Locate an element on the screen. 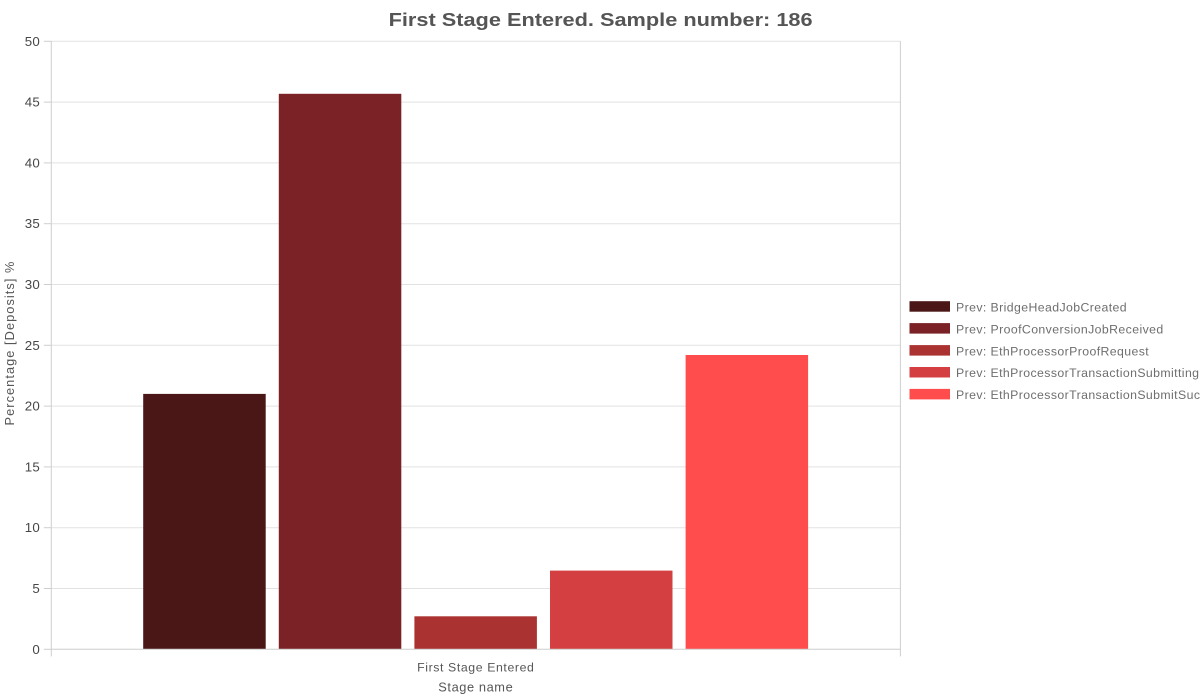 The image size is (1200, 700). svg-text:First Stage Entered. Sample nu: First Stage Entered. Sample number: 186 is located at coordinates (601, 20).